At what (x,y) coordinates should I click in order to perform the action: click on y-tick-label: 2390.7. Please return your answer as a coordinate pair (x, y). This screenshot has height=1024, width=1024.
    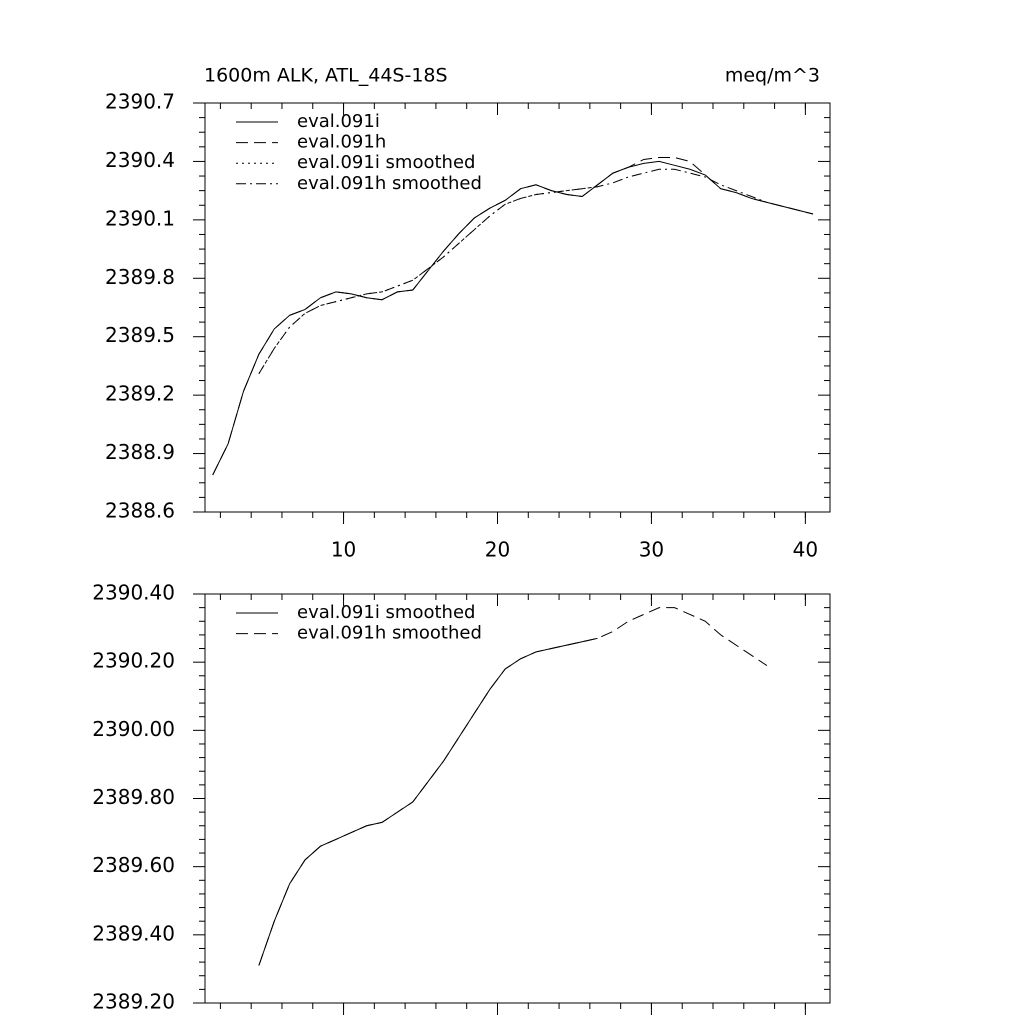
    Looking at the image, I should click on (140, 102).